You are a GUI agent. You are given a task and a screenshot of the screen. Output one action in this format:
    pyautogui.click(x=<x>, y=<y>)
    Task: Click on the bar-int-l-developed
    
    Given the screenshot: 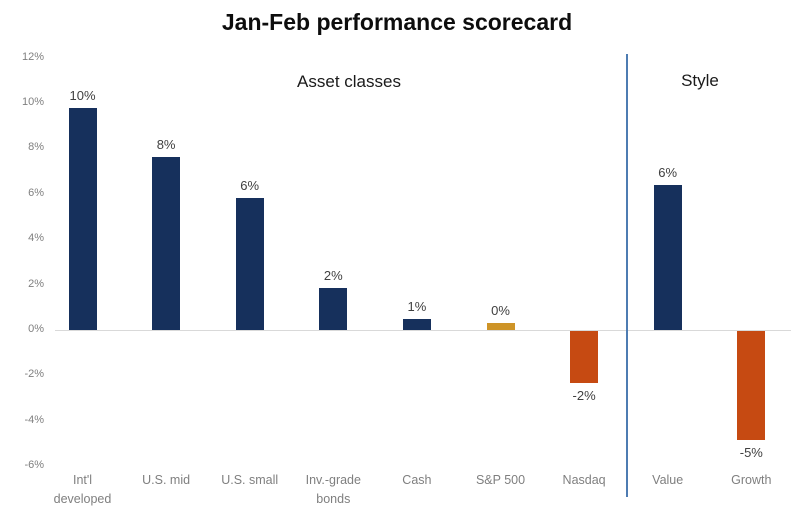 What is the action you would take?
    pyautogui.click(x=82, y=218)
    